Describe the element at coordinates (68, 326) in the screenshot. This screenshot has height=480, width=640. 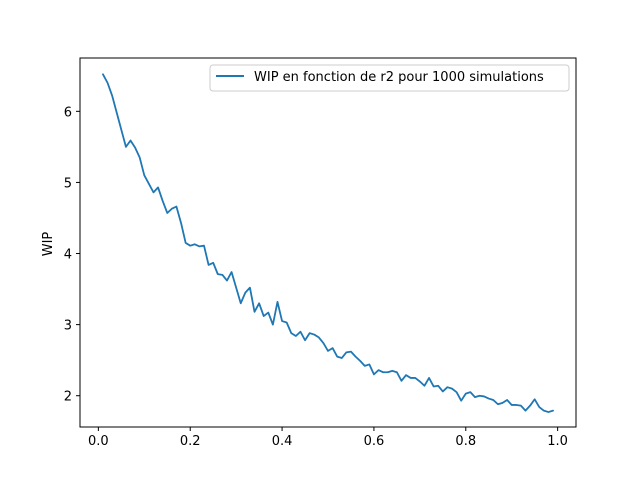
I see `y-tick-label: 3` at that location.